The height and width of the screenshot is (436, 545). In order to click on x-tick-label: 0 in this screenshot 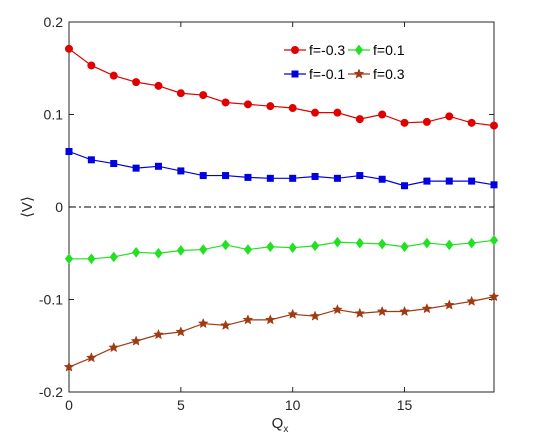, I will do `click(69, 405)`.